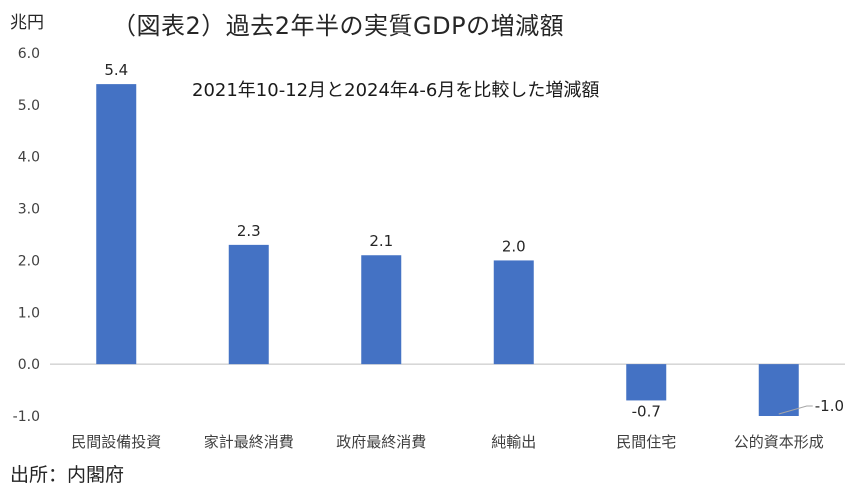  I want to click on chart-subtitle: 2021年10-12月と2024年4-6月を比較した増減額, so click(395, 90).